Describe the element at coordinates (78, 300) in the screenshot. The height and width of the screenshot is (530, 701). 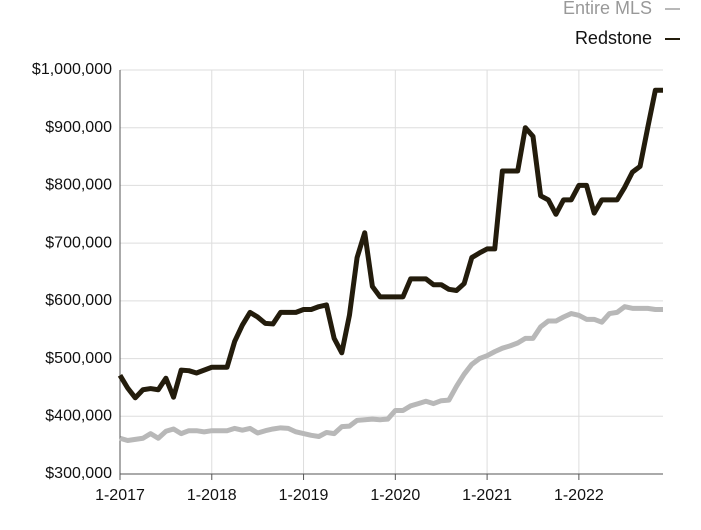
I see `y-tick-label: $600,000` at that location.